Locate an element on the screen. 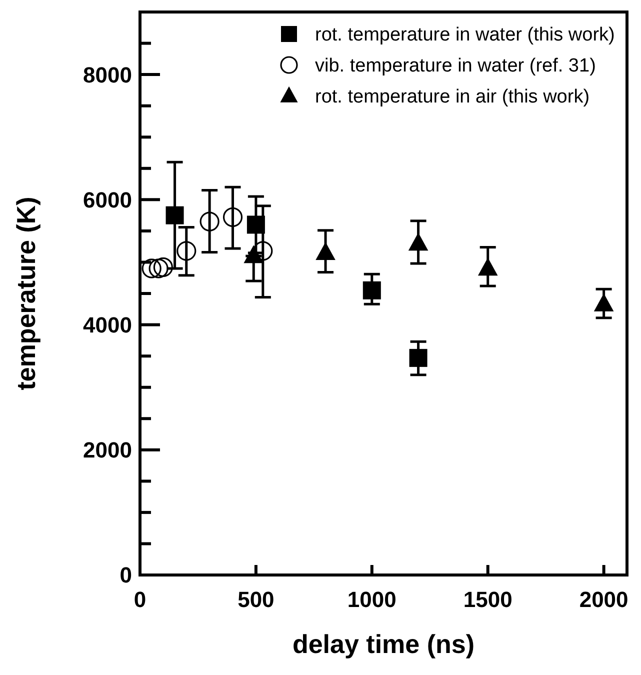 The height and width of the screenshot is (675, 641). y-tick-label: 4000 is located at coordinates (107, 325).